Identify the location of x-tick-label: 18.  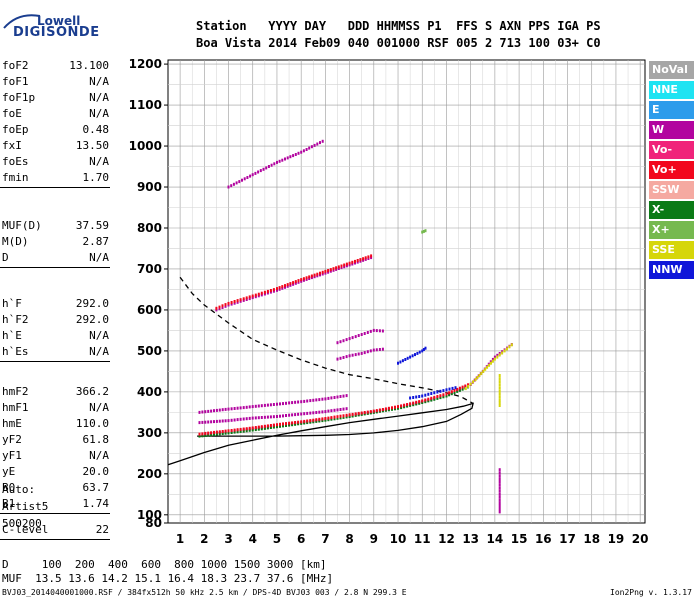
(591, 539).